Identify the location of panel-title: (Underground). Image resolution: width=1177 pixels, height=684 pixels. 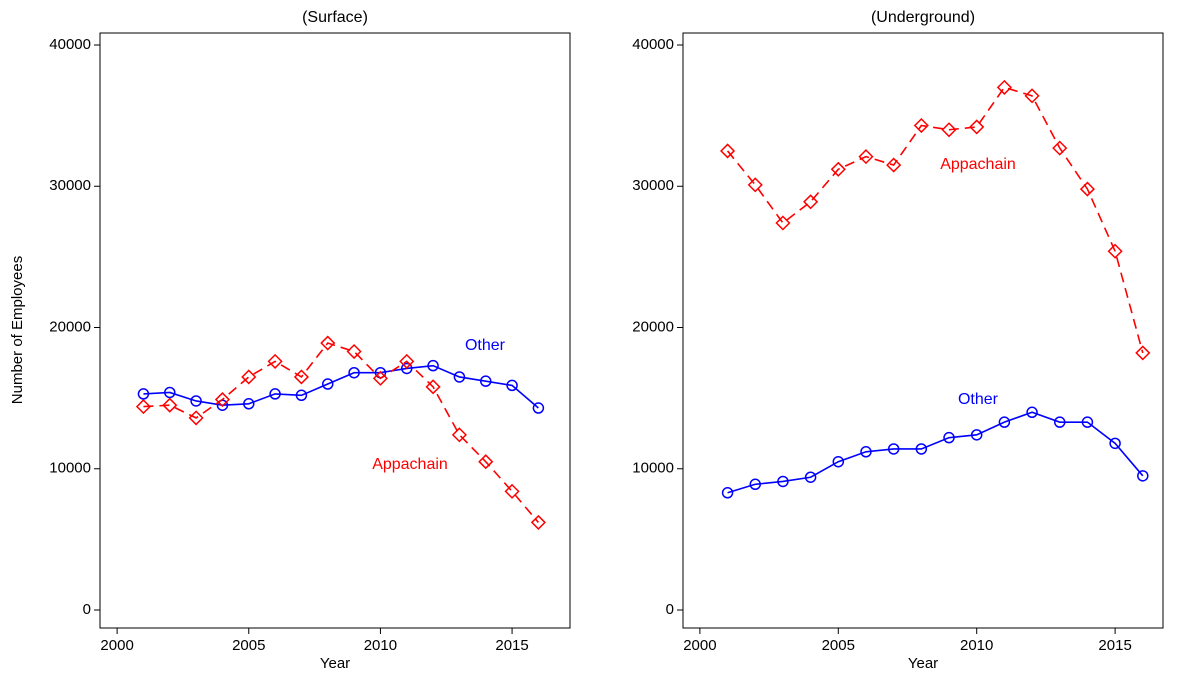
(923, 17).